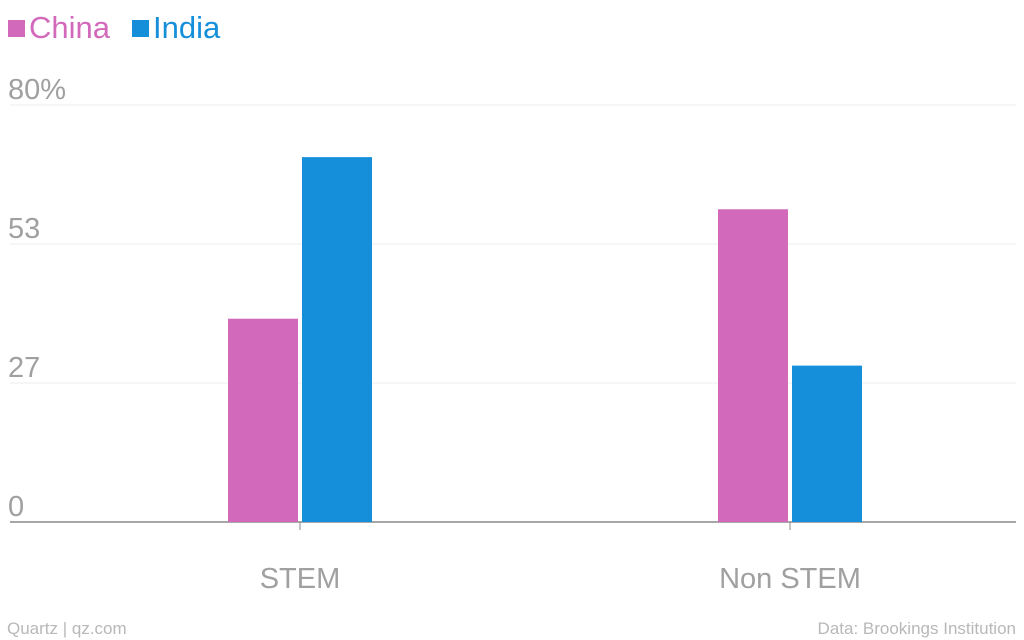 This screenshot has height=640, width=1024. Describe the element at coordinates (16, 507) in the screenshot. I see `y-tick-label: 0` at that location.